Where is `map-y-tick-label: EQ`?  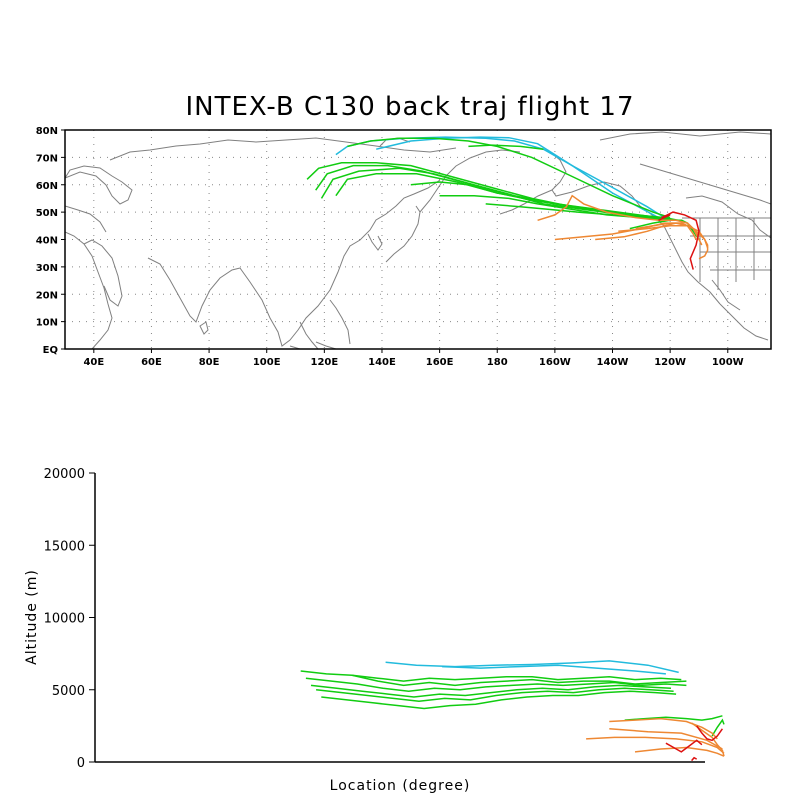 map-y-tick-label: EQ is located at coordinates (50, 350).